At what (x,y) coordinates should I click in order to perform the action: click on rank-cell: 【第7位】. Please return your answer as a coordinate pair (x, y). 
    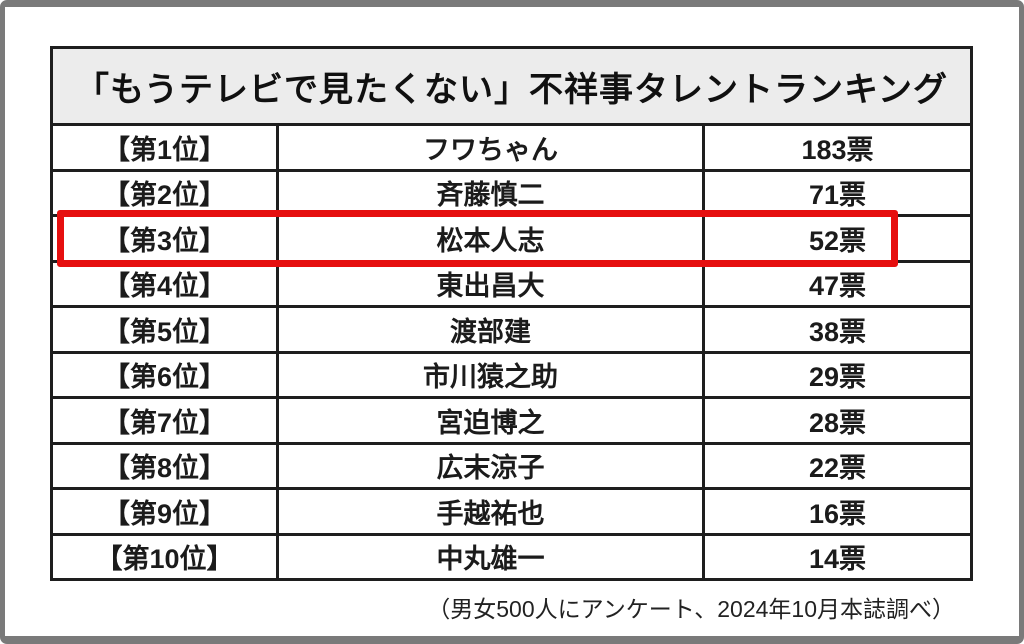
    Looking at the image, I should click on (166, 420).